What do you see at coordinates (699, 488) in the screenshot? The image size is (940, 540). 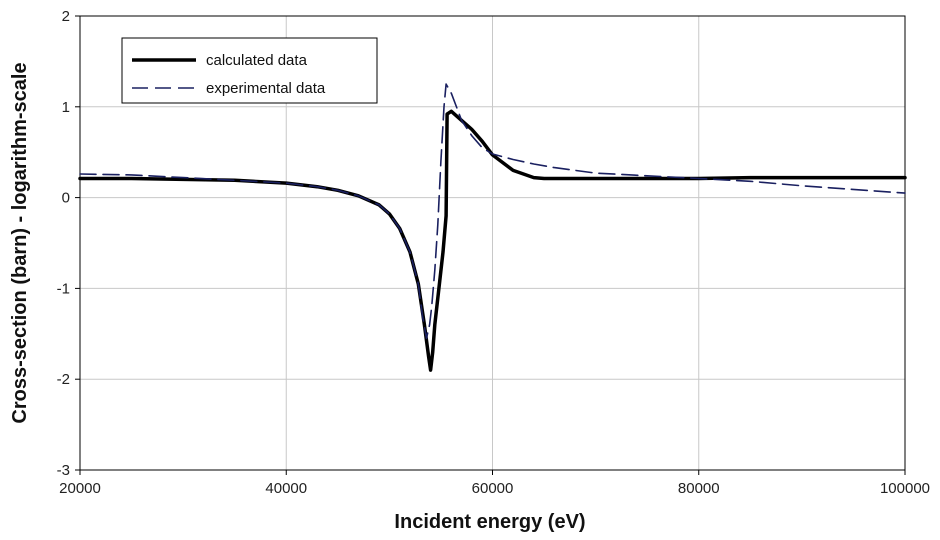 I see `x-tick-label: 80000` at bounding box center [699, 488].